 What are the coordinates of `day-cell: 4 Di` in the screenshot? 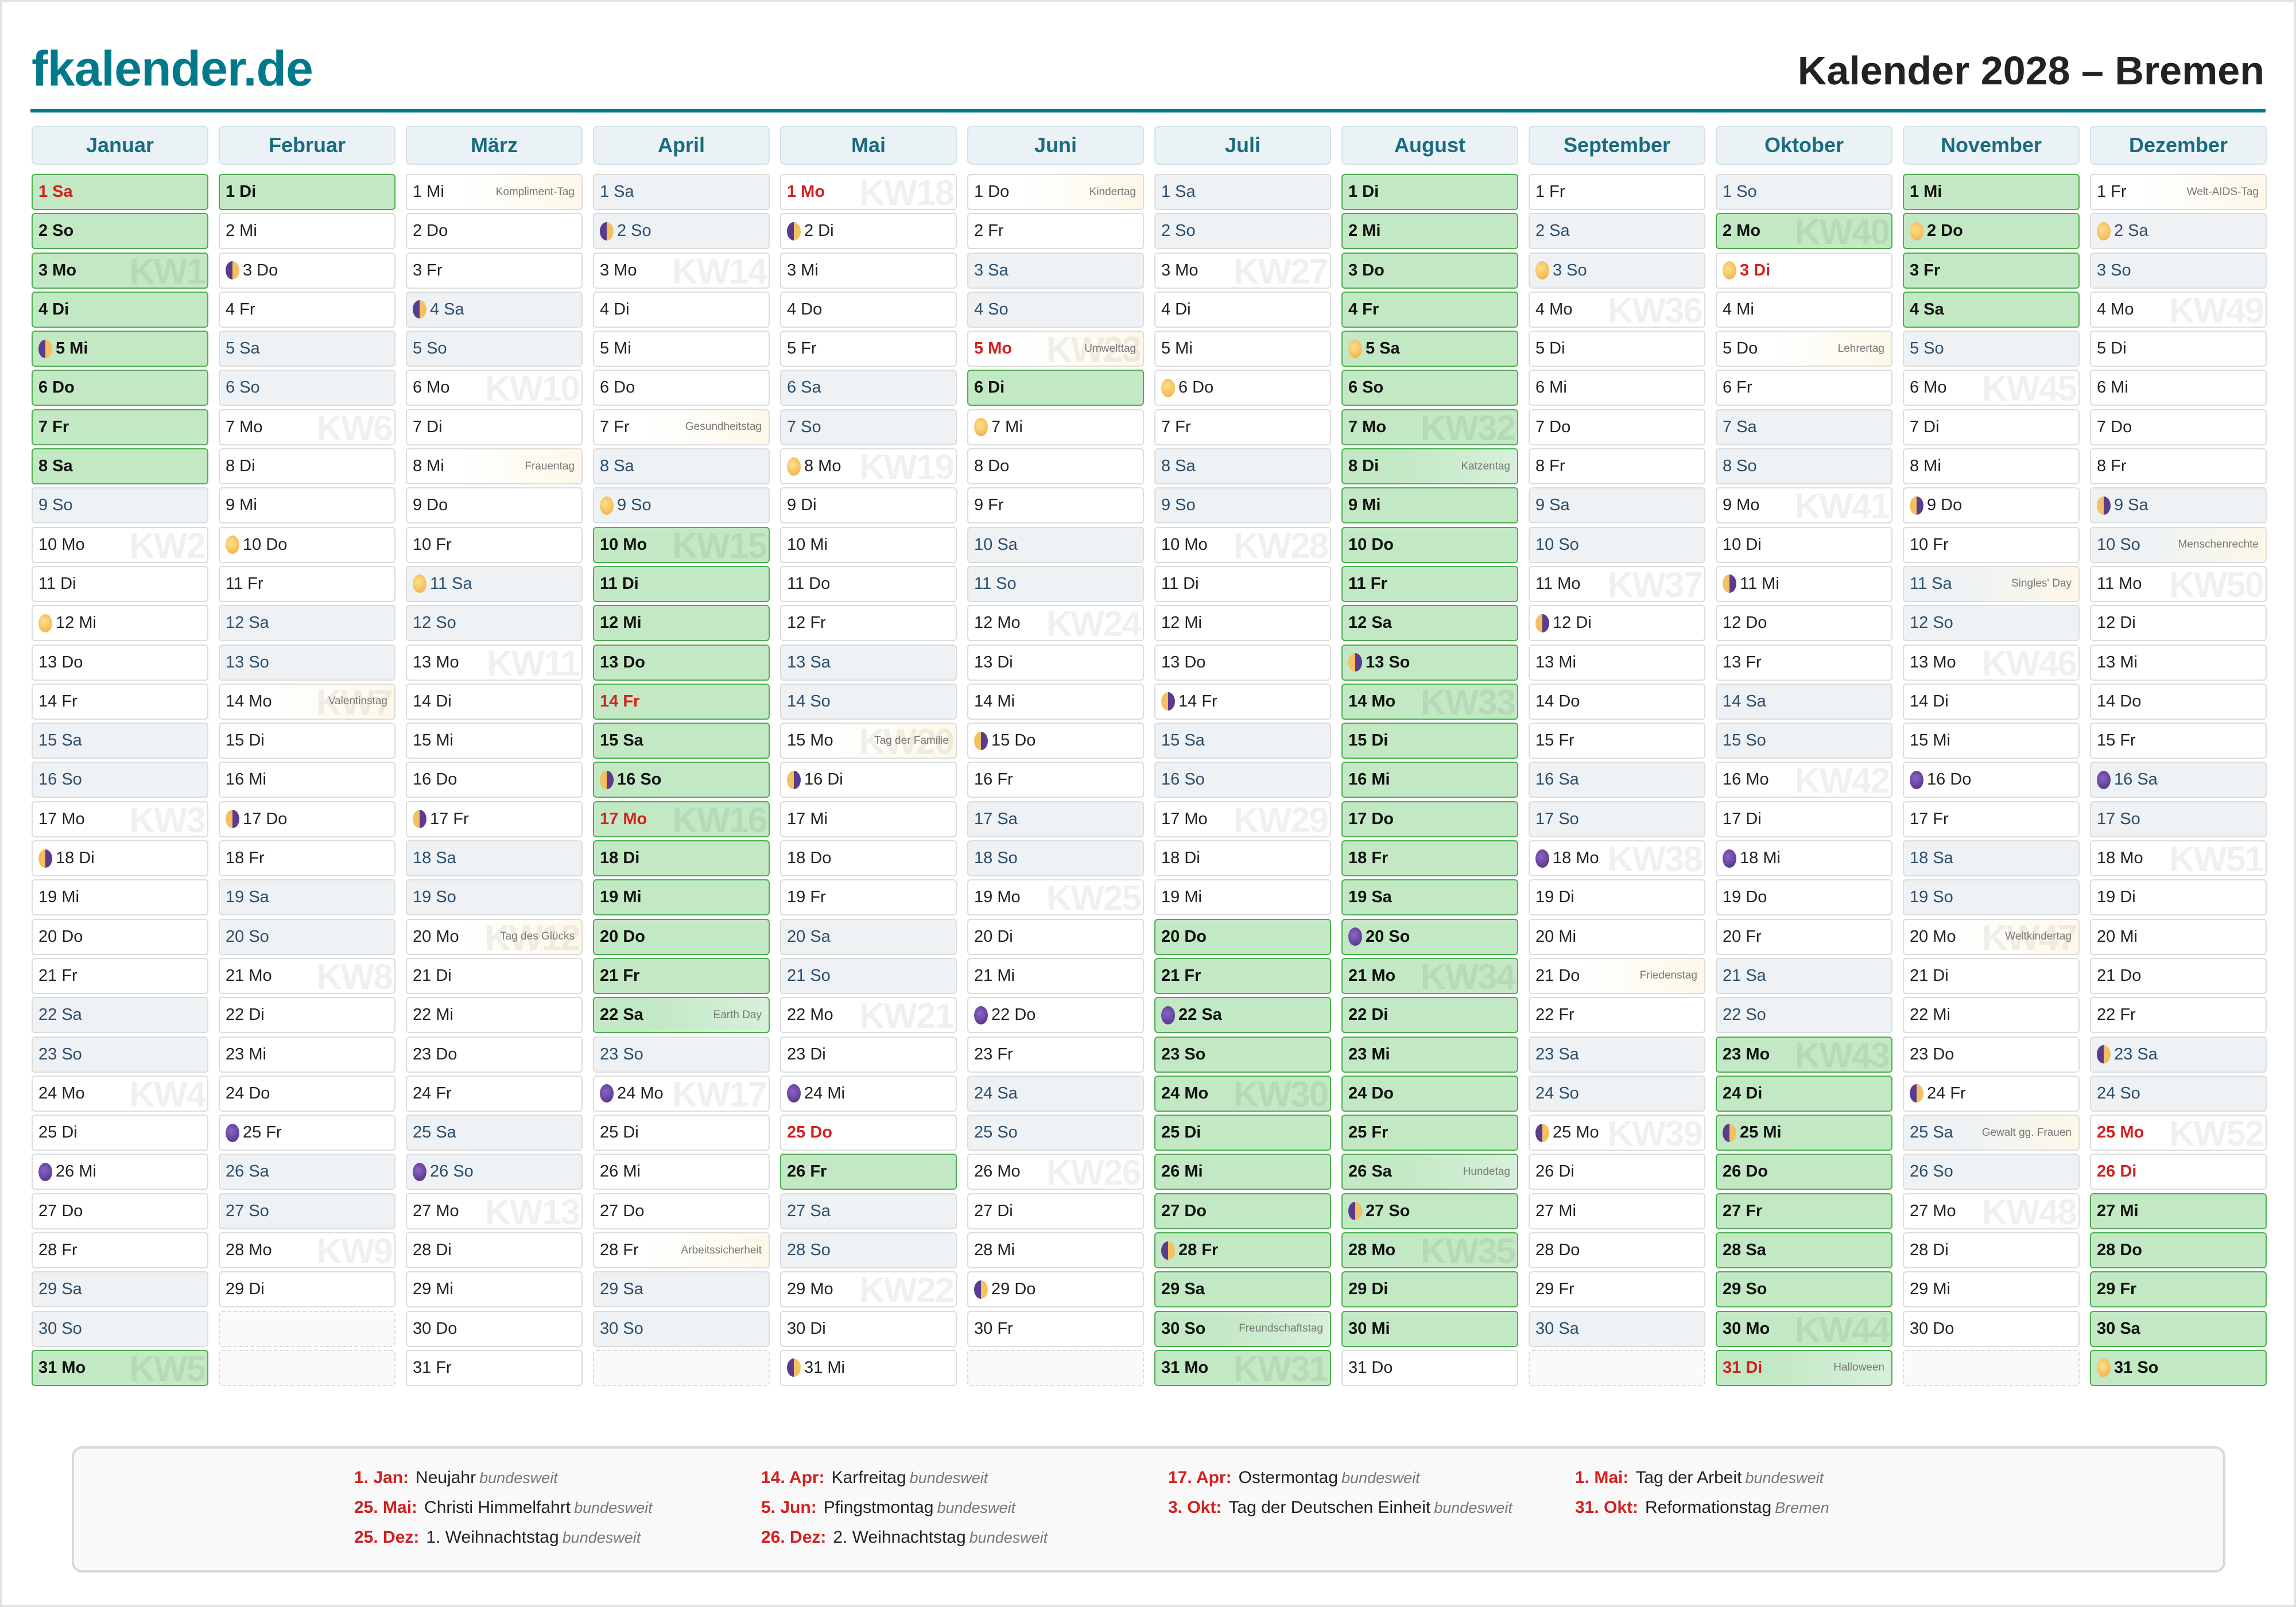 It's located at (120, 310).